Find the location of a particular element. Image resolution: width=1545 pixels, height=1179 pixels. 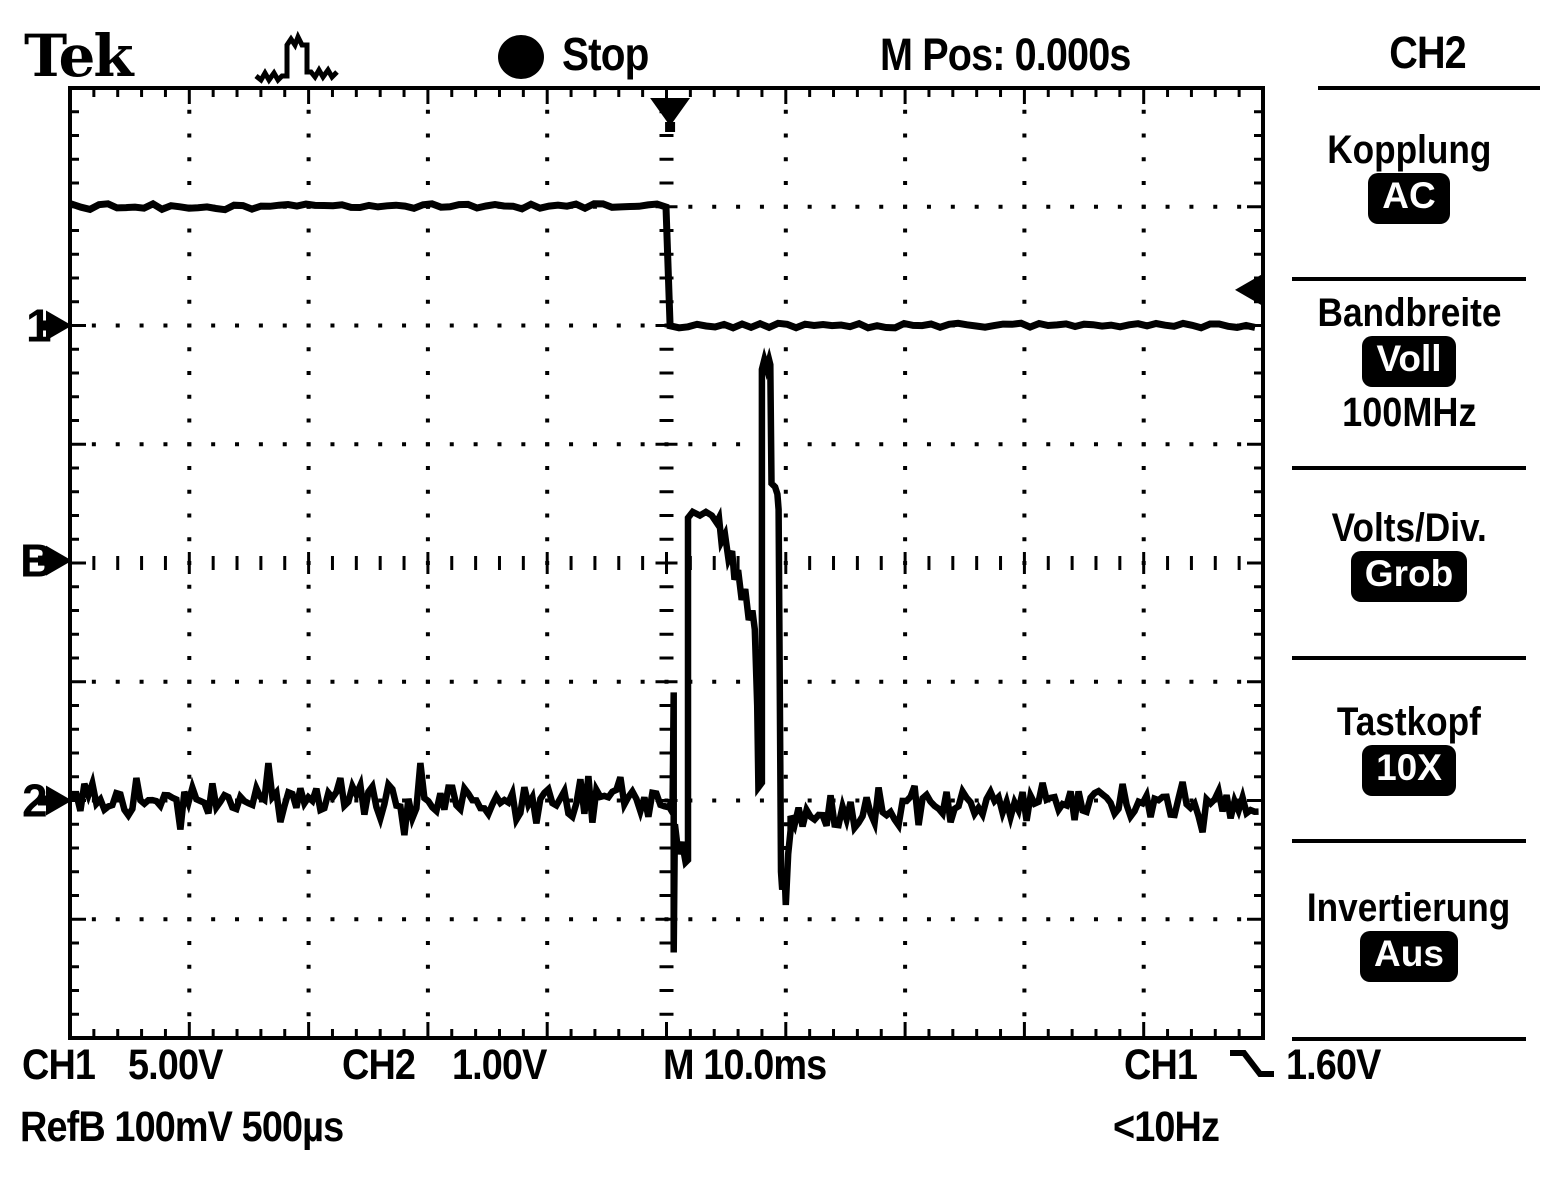

pulse-waveform-icon is located at coordinates (296, 57).